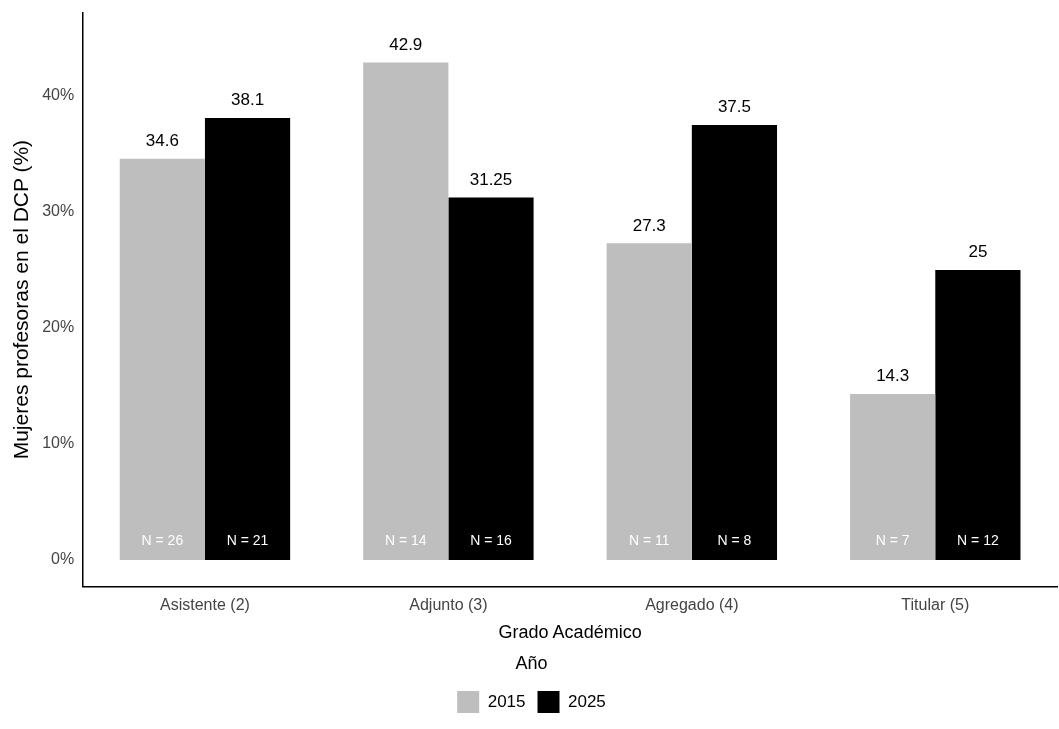 This screenshot has width=1059, height=729. Describe the element at coordinates (448, 604) in the screenshot. I see `x-tick-label: Adjunto (3)` at that location.